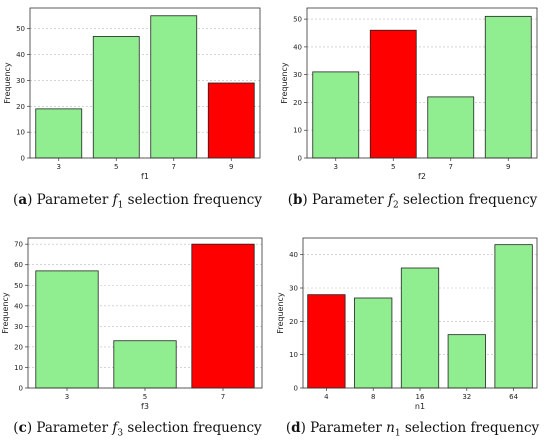 The height and width of the screenshot is (440, 550). What do you see at coordinates (297, 200) in the screenshot?
I see `caption-b-letter: b` at bounding box center [297, 200].